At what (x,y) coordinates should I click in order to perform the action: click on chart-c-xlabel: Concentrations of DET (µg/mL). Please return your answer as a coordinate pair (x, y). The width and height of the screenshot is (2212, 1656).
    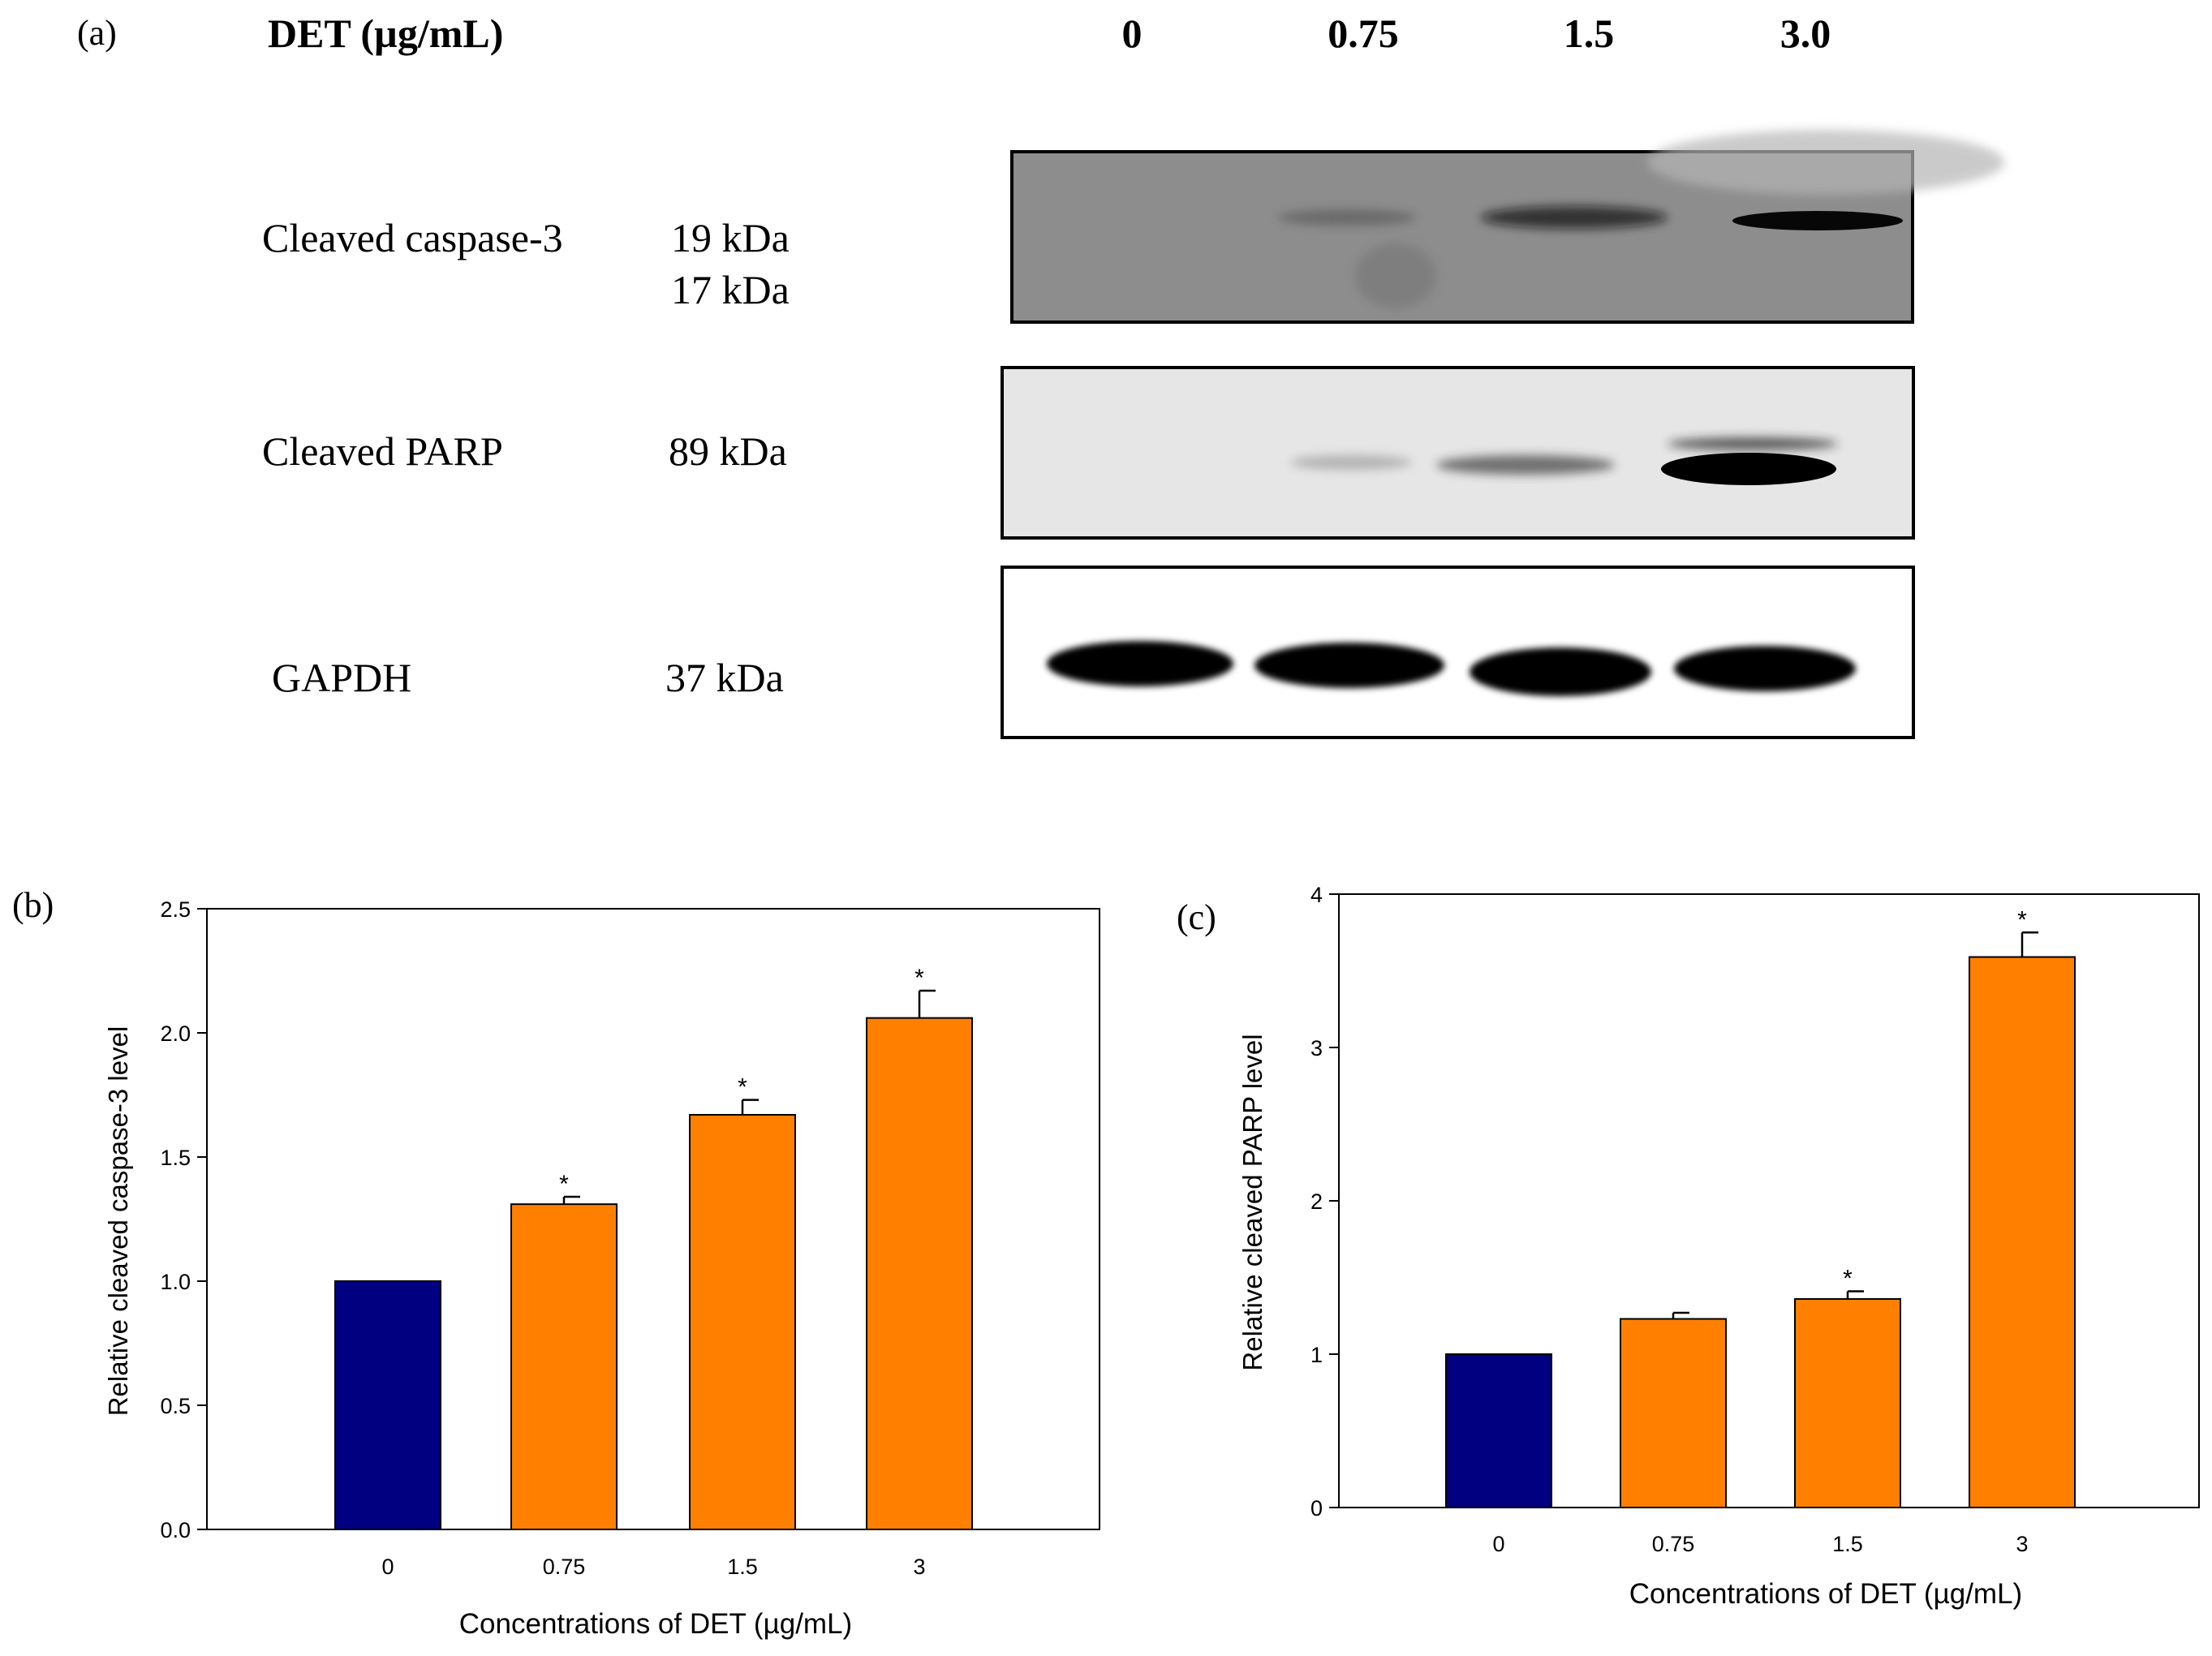
    Looking at the image, I should click on (1825, 1594).